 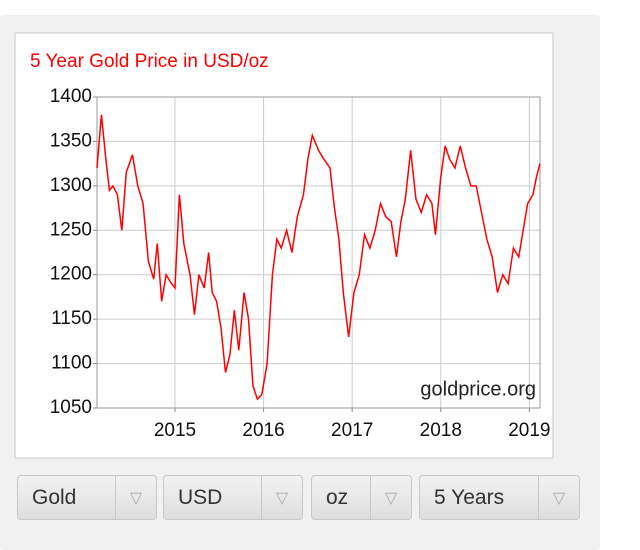 I want to click on dropdown: 5 Years ▽, so click(x=499, y=497).